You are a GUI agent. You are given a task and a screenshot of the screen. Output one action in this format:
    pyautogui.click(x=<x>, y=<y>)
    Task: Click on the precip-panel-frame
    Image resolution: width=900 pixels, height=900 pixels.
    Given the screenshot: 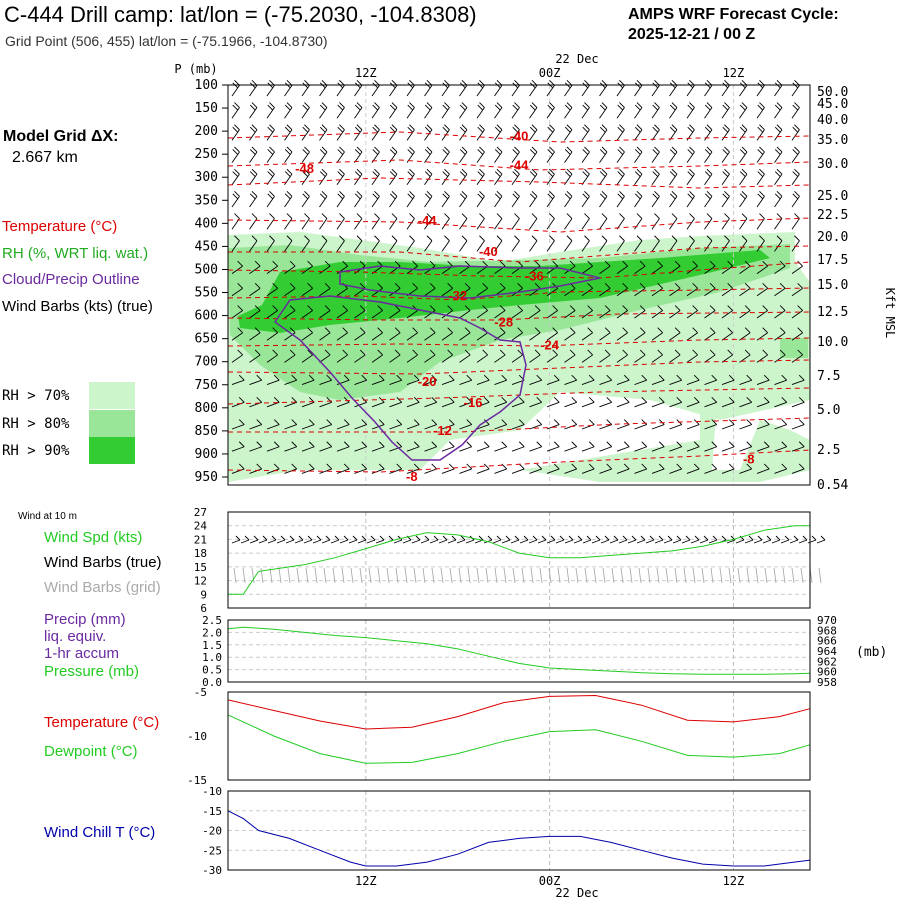 What is the action you would take?
    pyautogui.click(x=519, y=651)
    